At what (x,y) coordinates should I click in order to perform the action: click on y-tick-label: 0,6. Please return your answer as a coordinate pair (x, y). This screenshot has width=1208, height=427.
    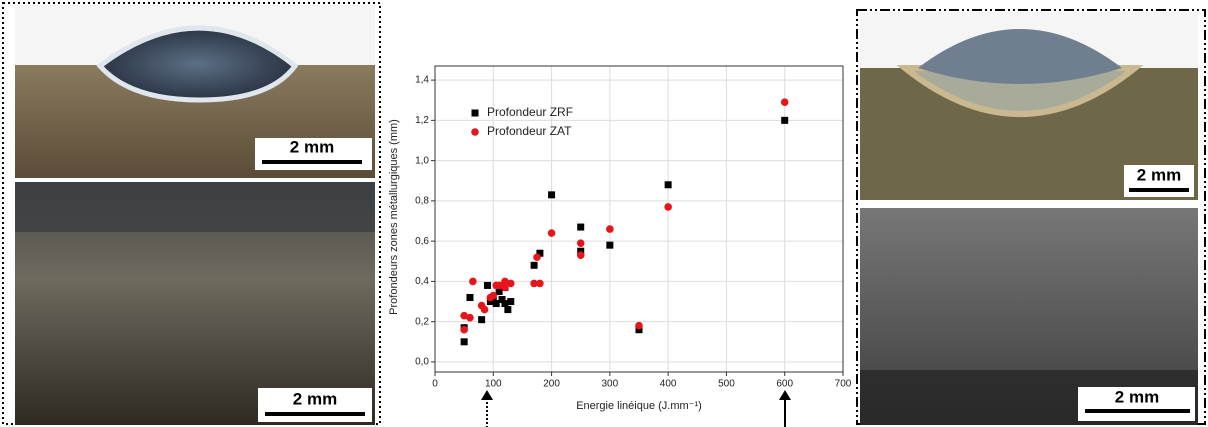
    Looking at the image, I should click on (422, 241).